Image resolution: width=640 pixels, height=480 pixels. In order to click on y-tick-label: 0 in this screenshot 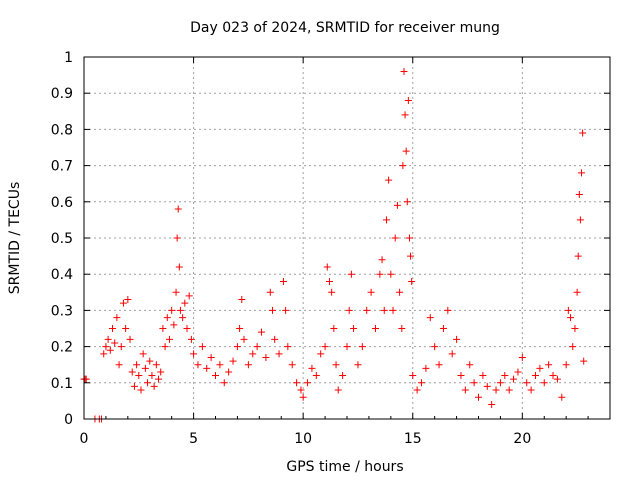, I will do `click(68, 420)`.